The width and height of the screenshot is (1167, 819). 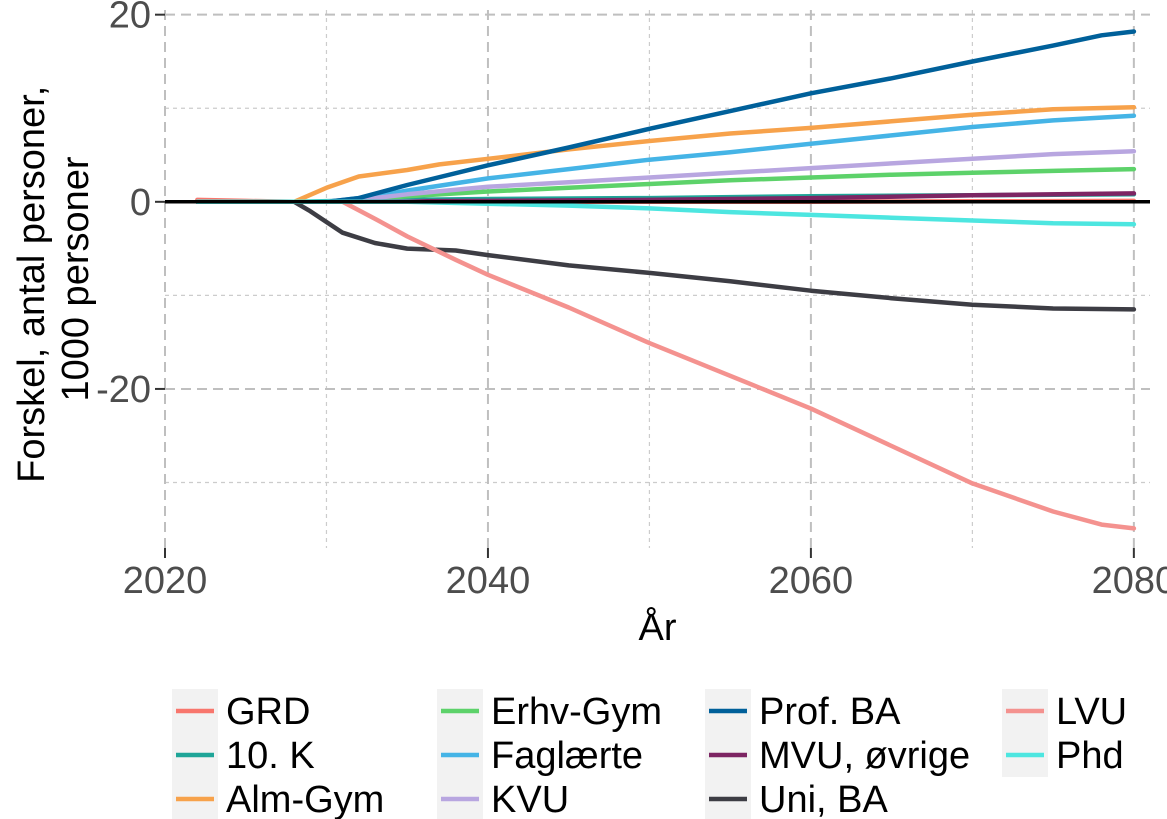 I want to click on legend-label: Phd, so click(x=1090, y=756).